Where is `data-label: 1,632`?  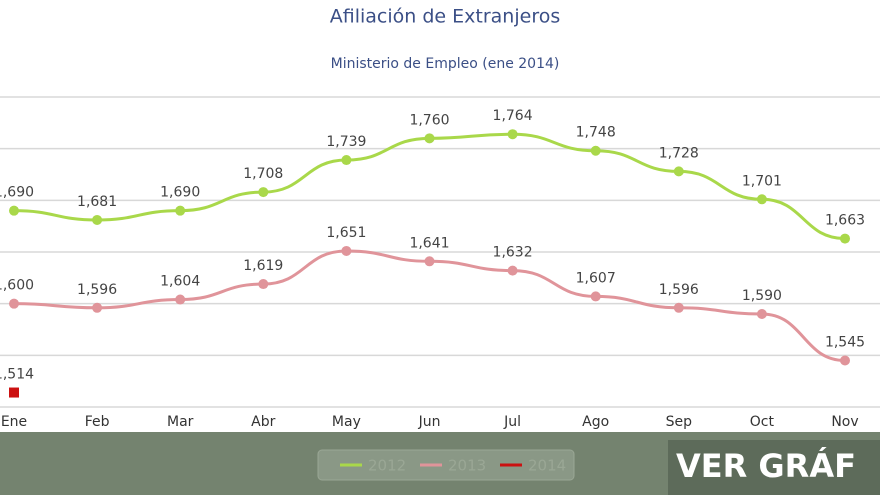
data-label: 1,632 is located at coordinates (513, 253).